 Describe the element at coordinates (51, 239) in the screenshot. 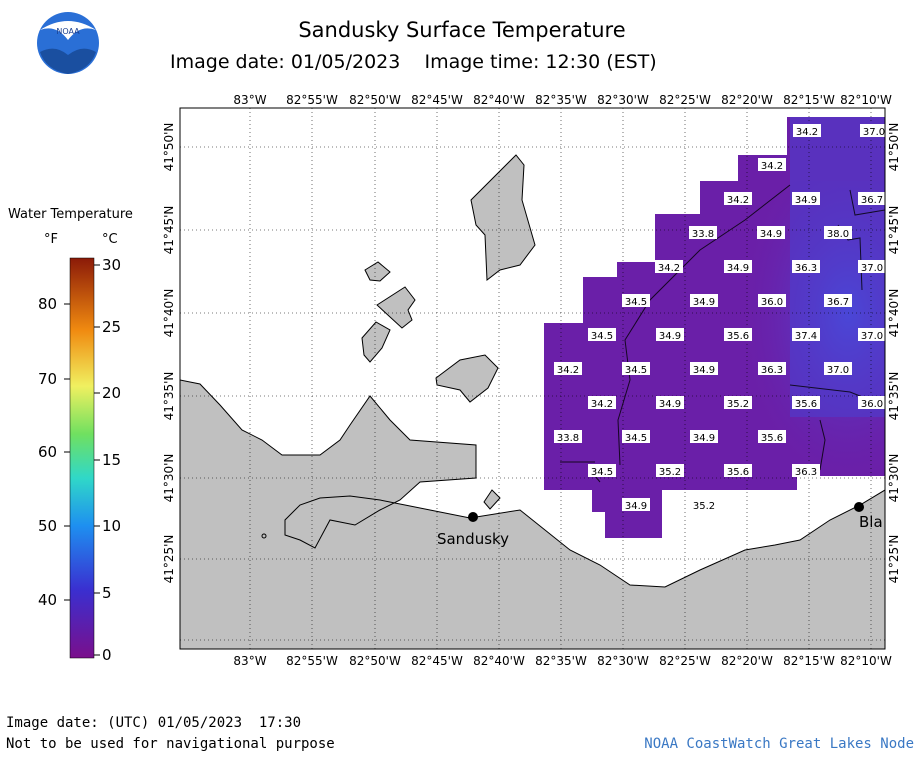

I see `unit-fahrenheit: °F` at that location.